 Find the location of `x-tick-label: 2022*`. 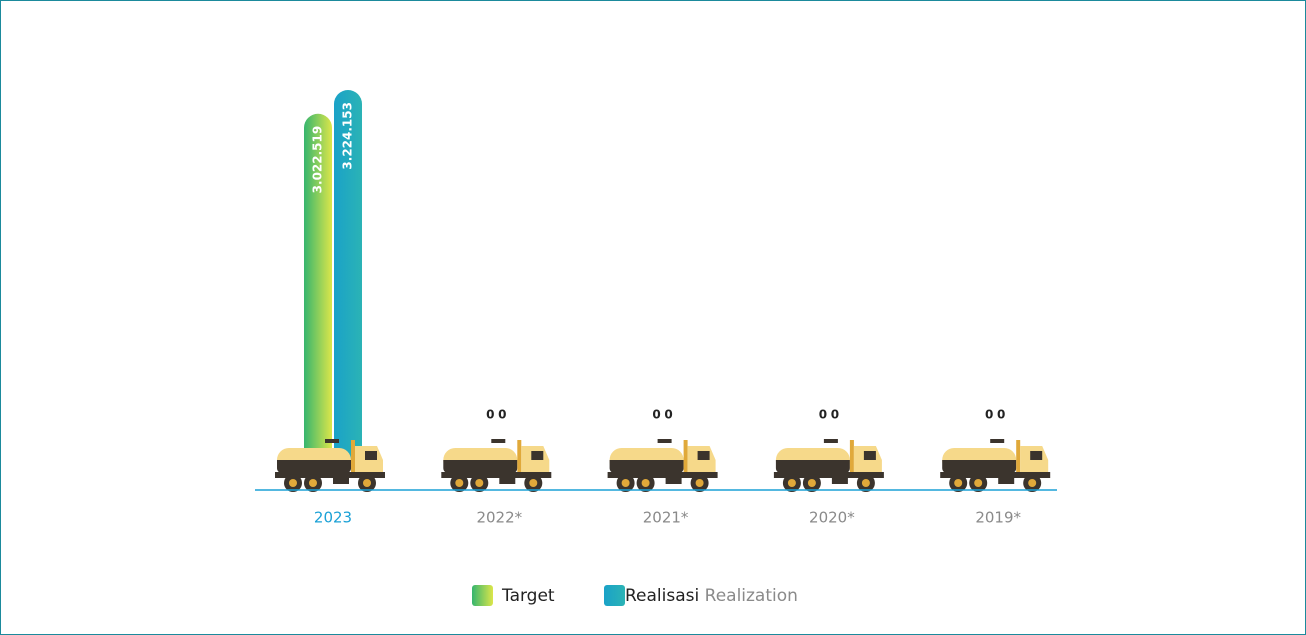

x-tick-label: 2022* is located at coordinates (499, 518).